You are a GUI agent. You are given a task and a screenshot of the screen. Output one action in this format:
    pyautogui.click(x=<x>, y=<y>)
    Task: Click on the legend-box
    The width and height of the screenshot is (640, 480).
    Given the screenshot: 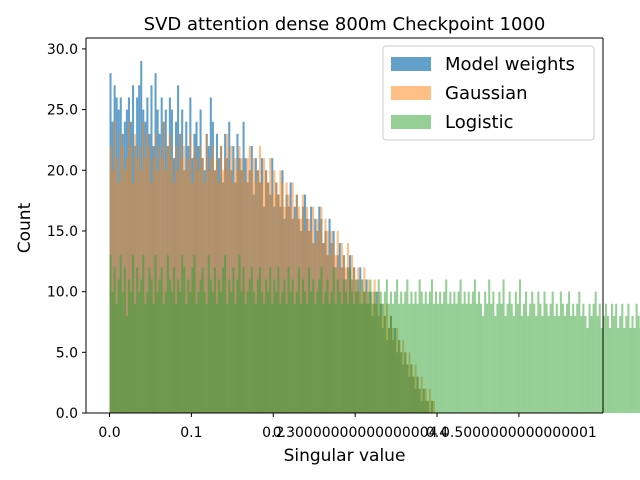 What is the action you would take?
    pyautogui.click(x=488, y=93)
    